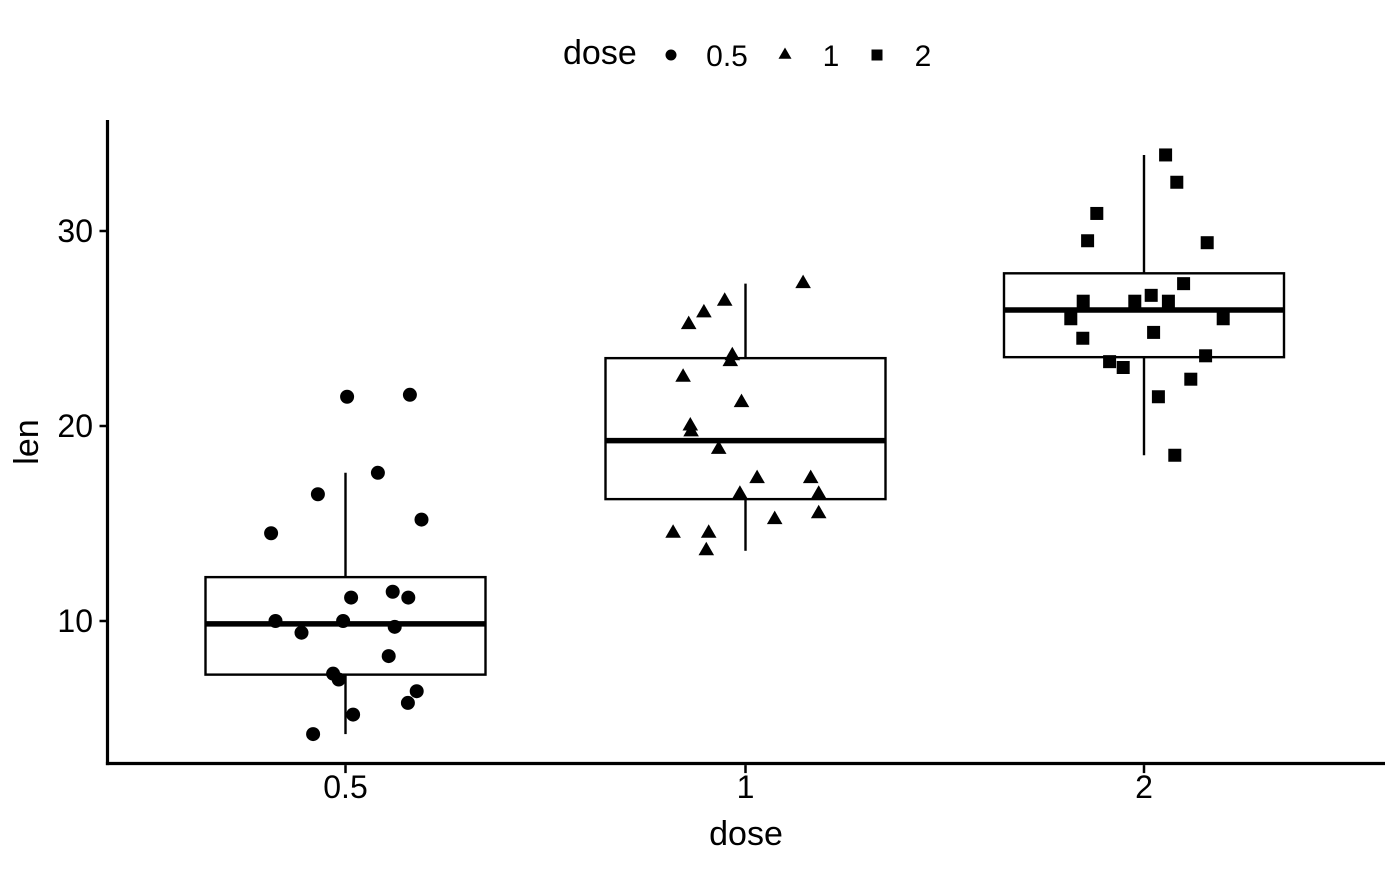 The width and height of the screenshot is (1400, 871). Describe the element at coordinates (785, 53) in the screenshot. I see `legend-marker-triangle-icon` at that location.